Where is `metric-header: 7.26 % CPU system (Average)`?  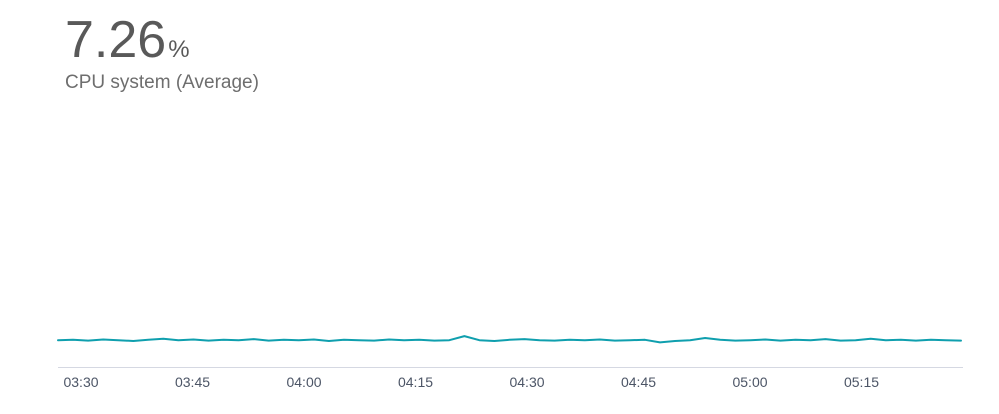 metric-header: 7.26 % CPU system (Average) is located at coordinates (162, 54).